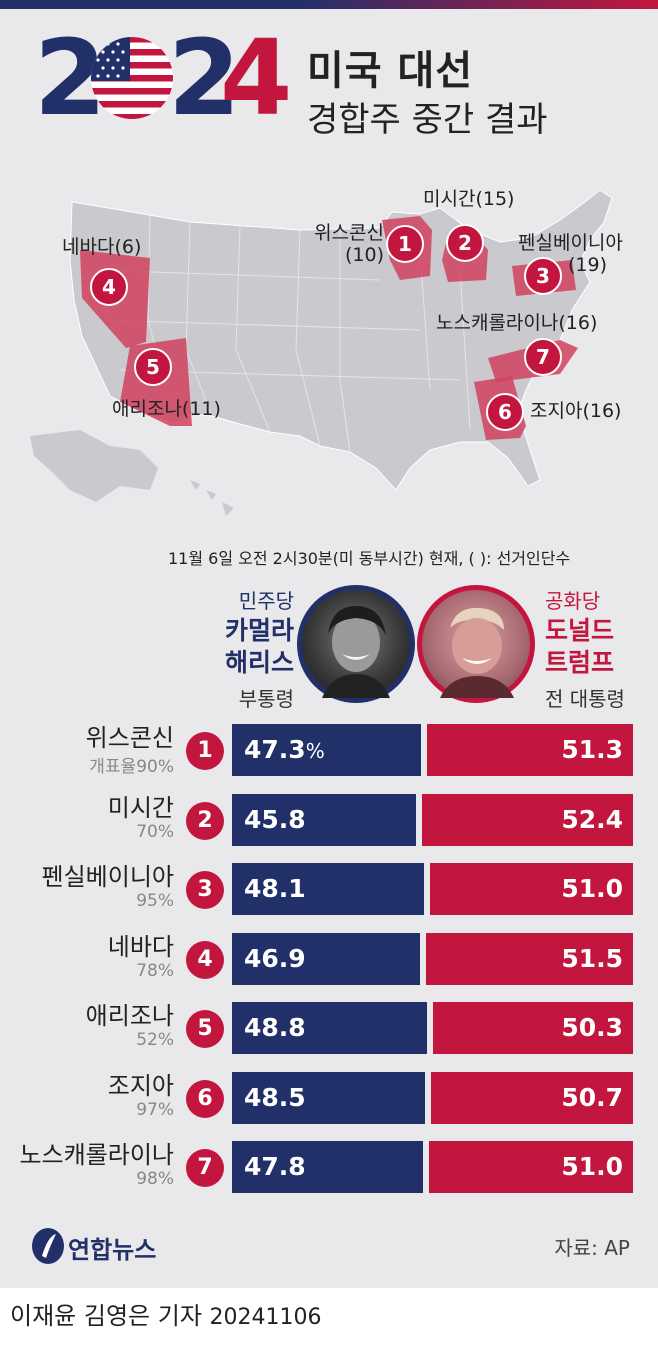 Image resolution: width=658 pixels, height=1352 pixels. What do you see at coordinates (529, 958) in the screenshot?
I see `bar-trump: 51.5` at bounding box center [529, 958].